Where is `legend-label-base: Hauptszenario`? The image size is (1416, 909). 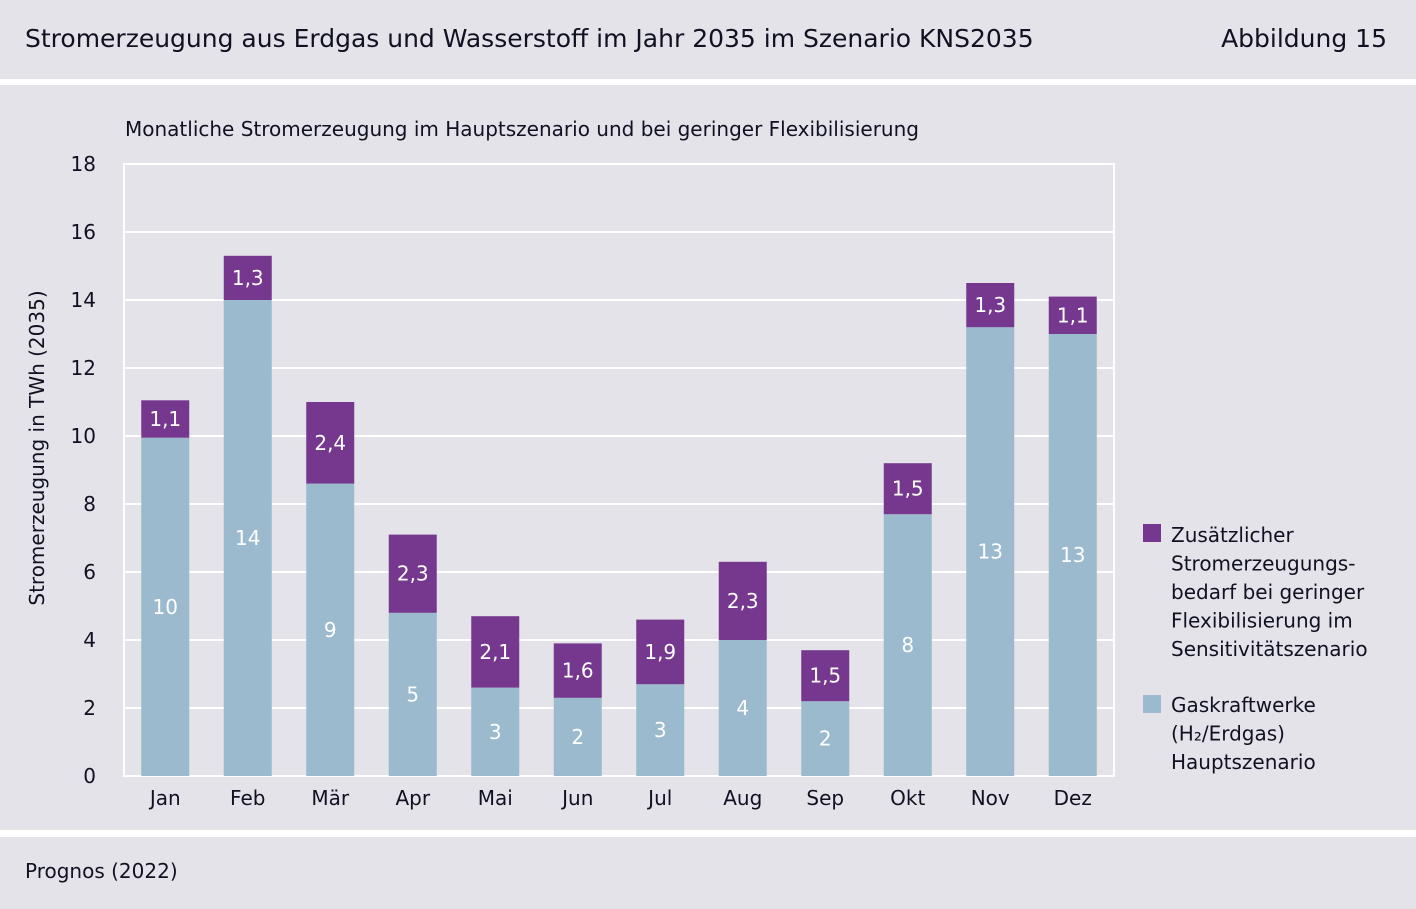
legend-label-base: Hauptszenario is located at coordinates (1243, 762).